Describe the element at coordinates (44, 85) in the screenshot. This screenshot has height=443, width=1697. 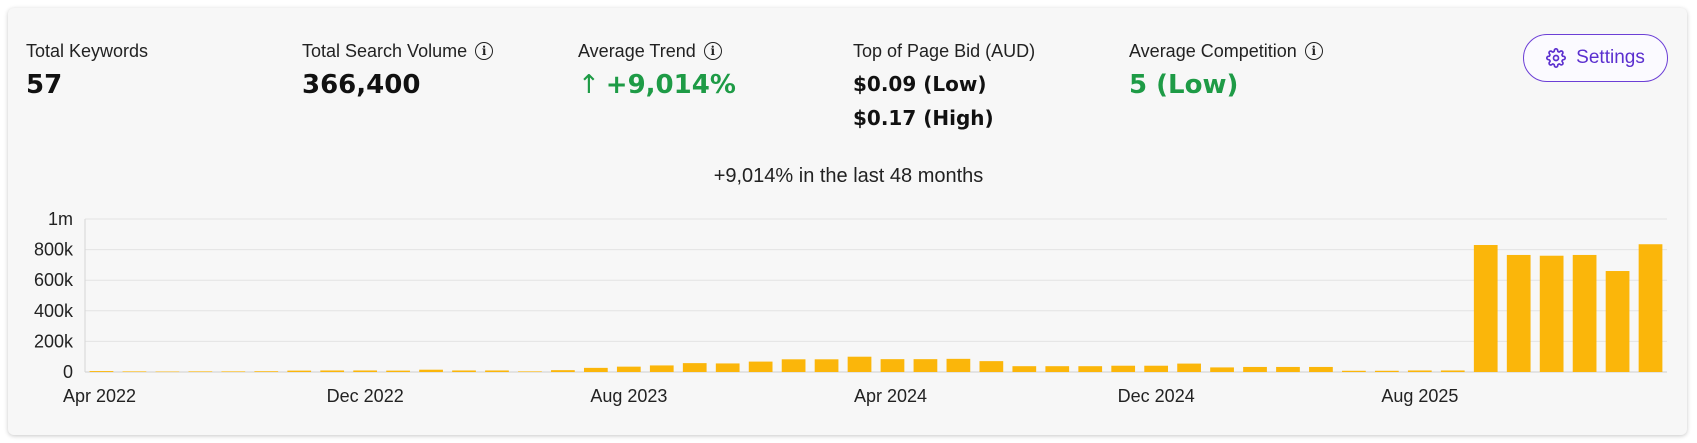
I see `metric-value: 57` at that location.